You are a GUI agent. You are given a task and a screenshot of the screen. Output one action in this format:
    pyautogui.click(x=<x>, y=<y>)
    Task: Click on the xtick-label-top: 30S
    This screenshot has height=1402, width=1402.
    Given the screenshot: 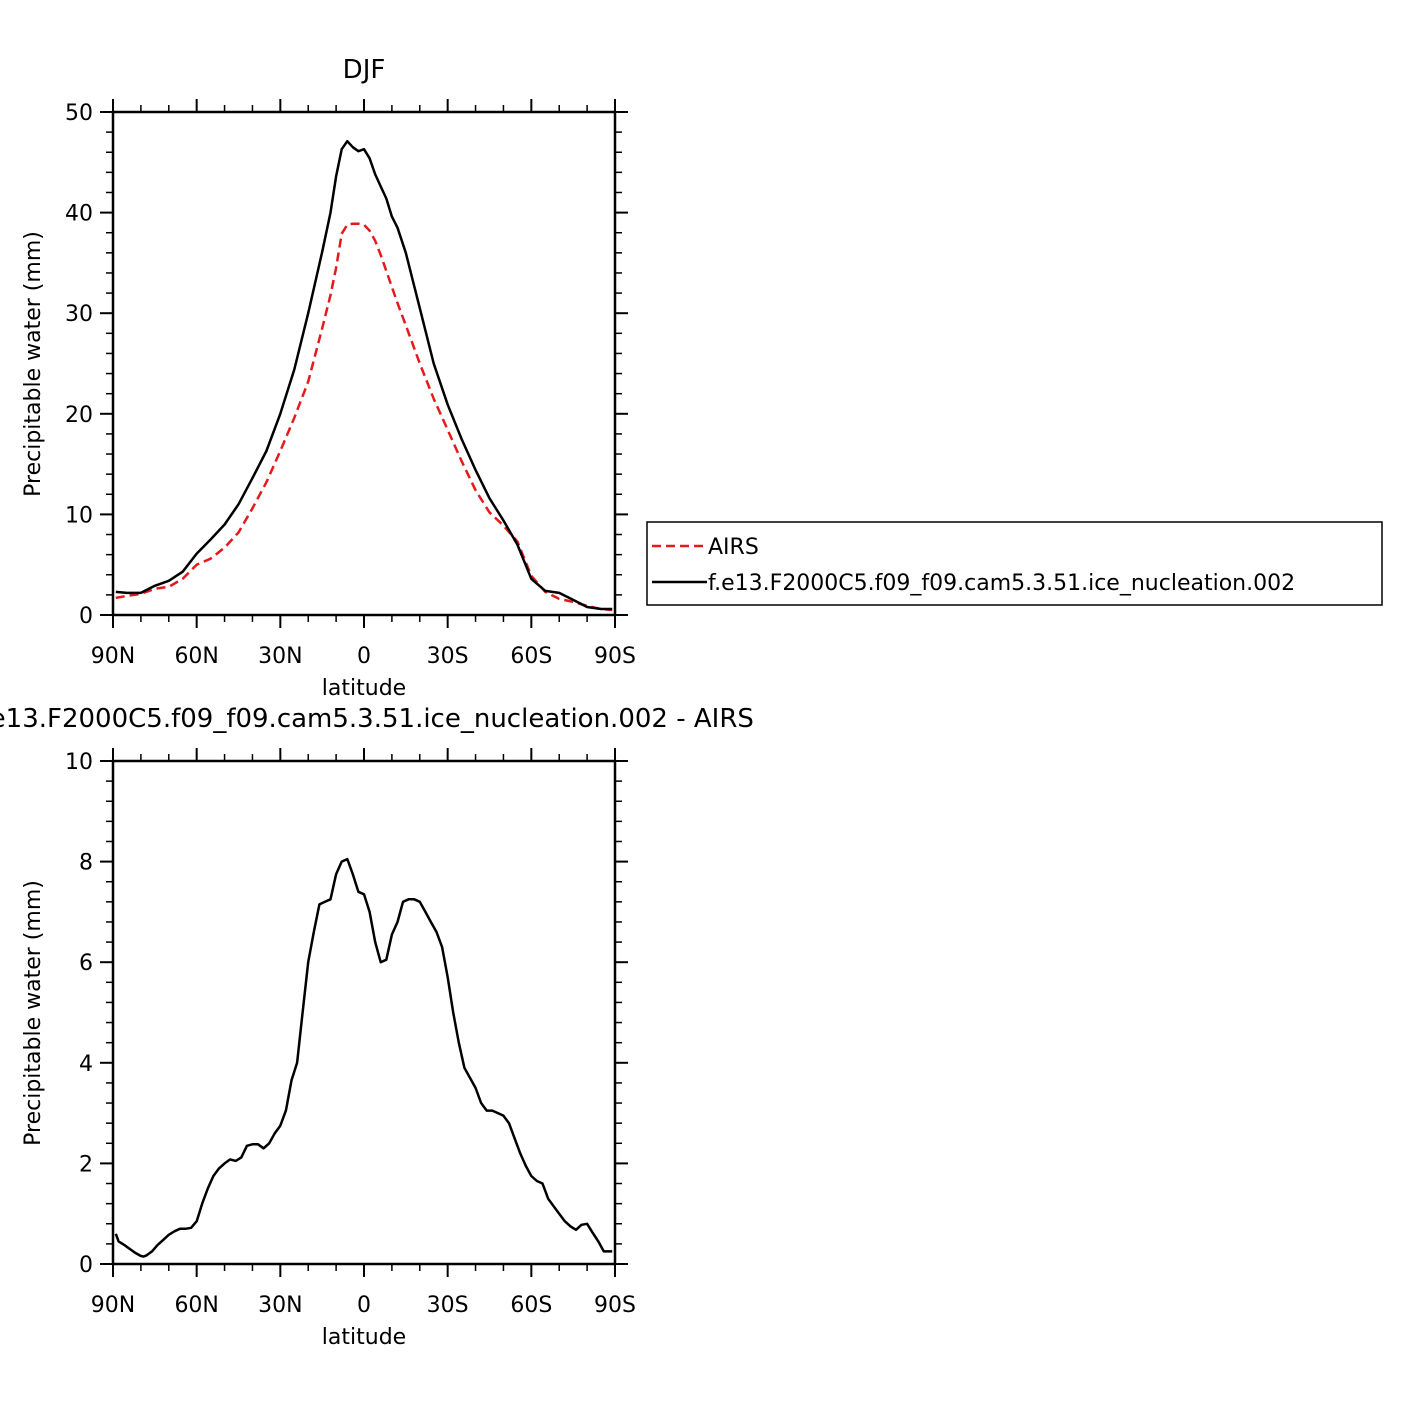 What is the action you would take?
    pyautogui.click(x=448, y=656)
    